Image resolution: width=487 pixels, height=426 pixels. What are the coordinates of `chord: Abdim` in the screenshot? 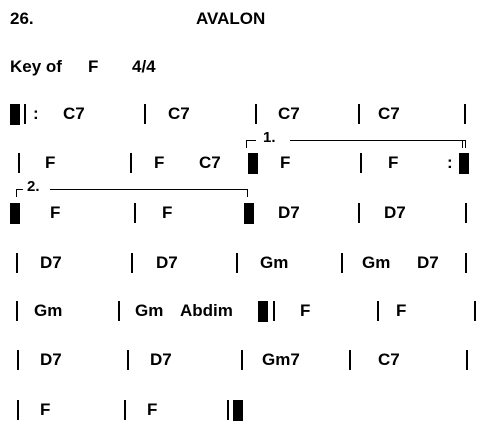 It's located at (206, 310).